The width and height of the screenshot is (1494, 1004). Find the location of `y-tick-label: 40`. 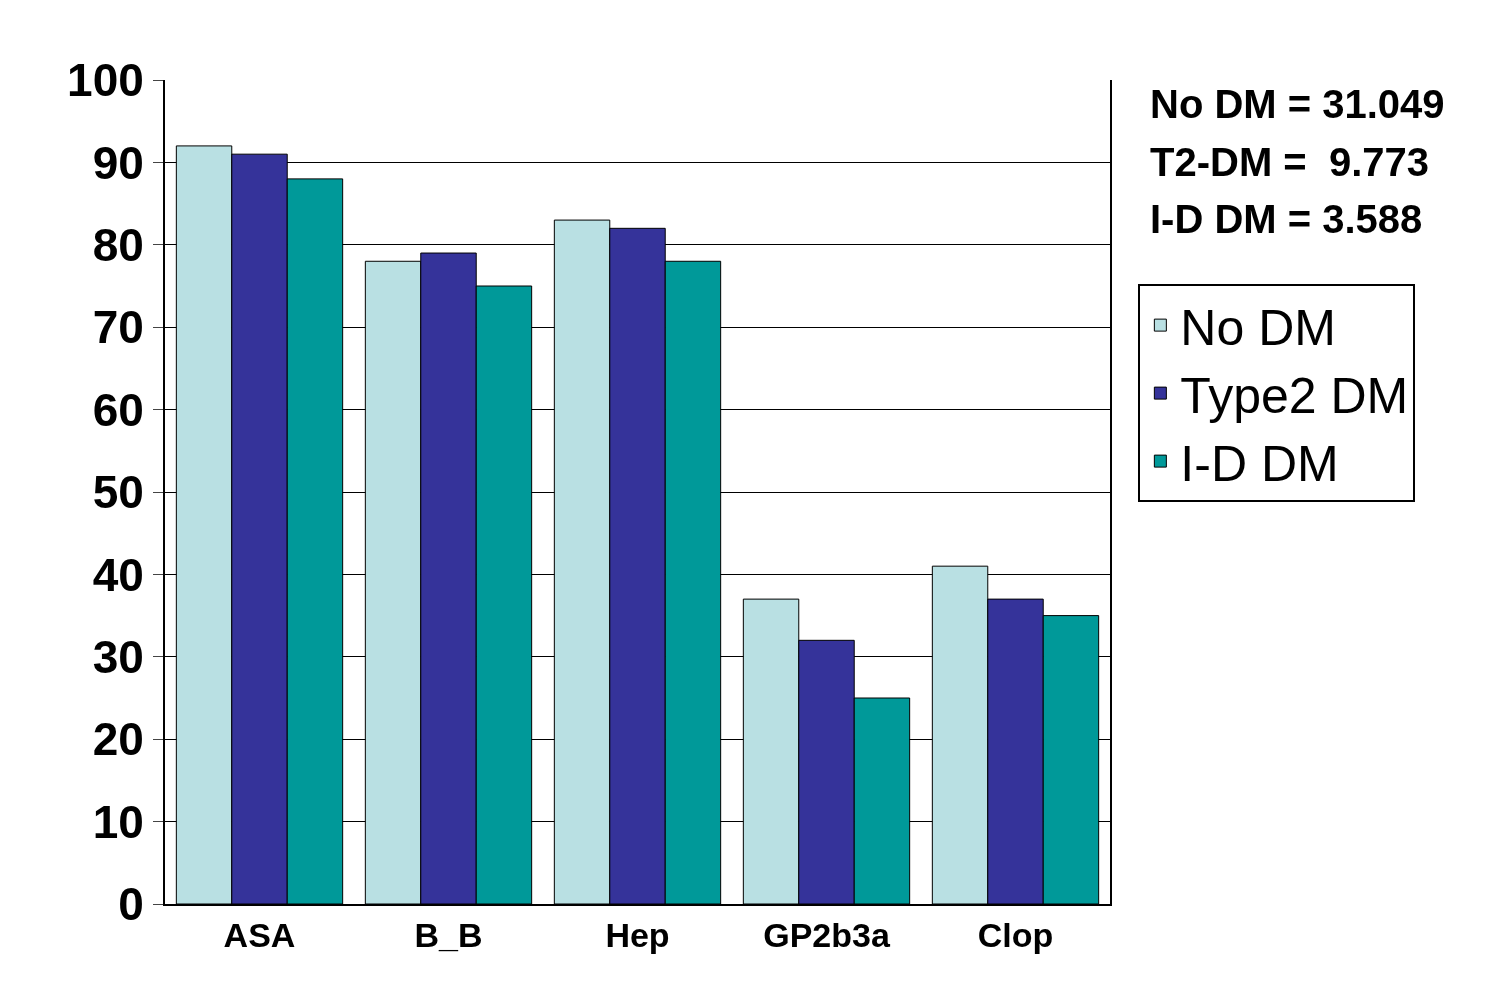

y-tick-label: 40 is located at coordinates (118, 574).